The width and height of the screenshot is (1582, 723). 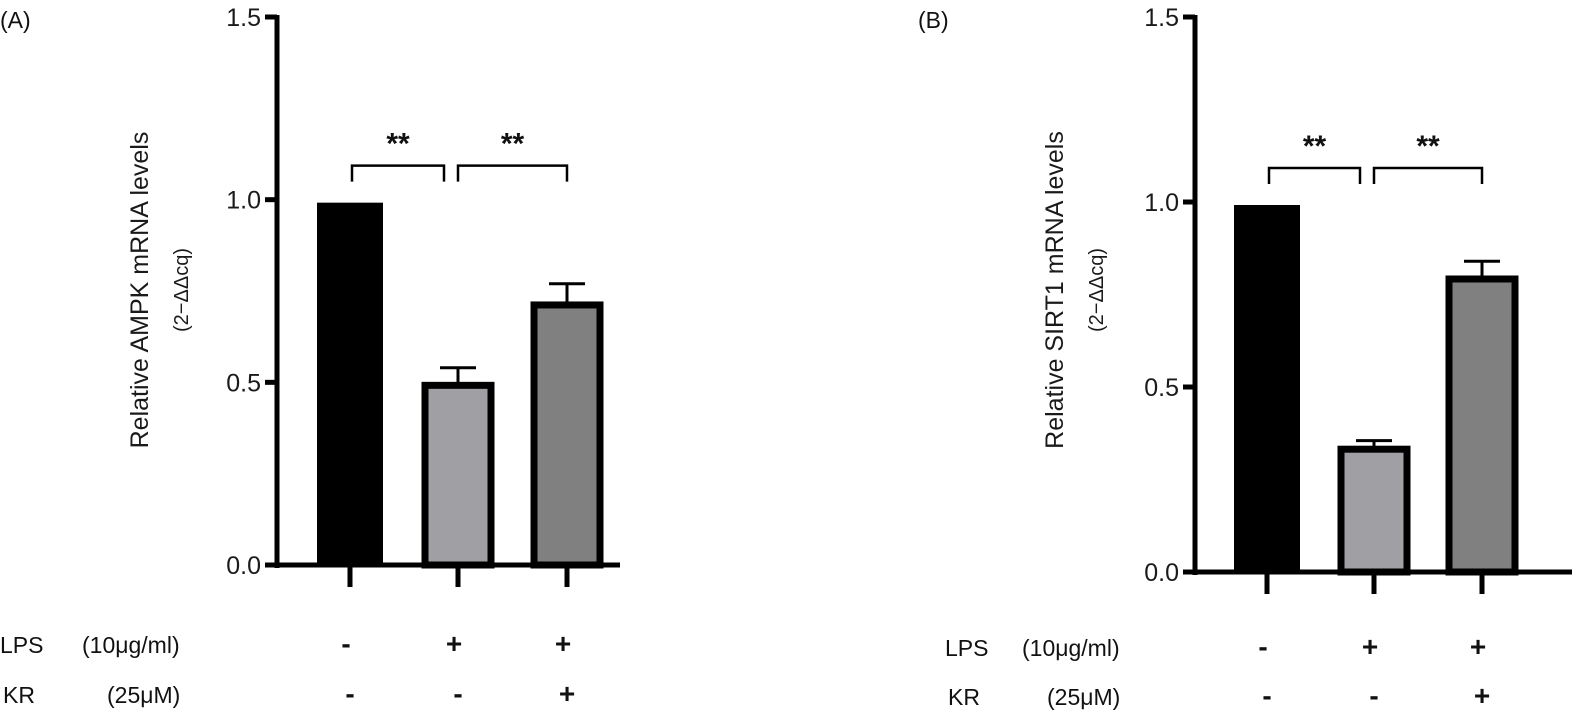 I want to click on y-axis-label: Relative SIRT1 mRNA levels, so click(x=1055, y=290).